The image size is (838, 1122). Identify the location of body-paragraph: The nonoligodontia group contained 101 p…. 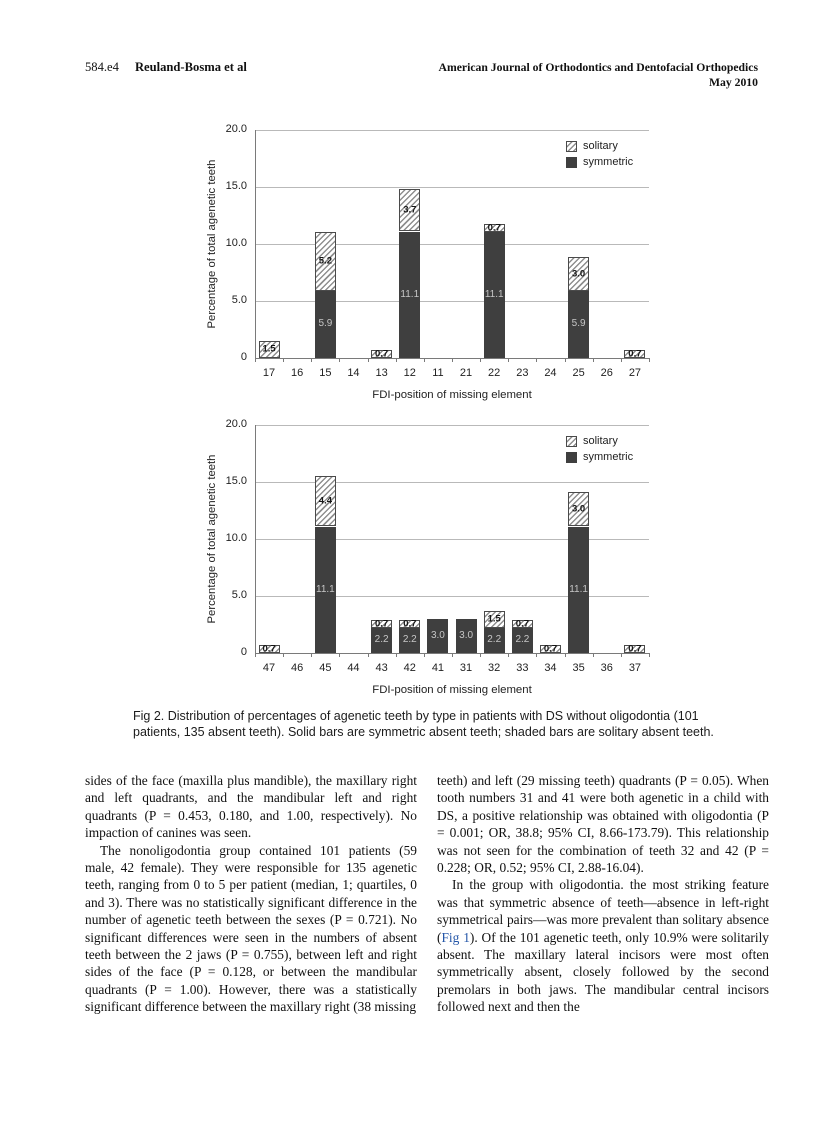
(251, 928).